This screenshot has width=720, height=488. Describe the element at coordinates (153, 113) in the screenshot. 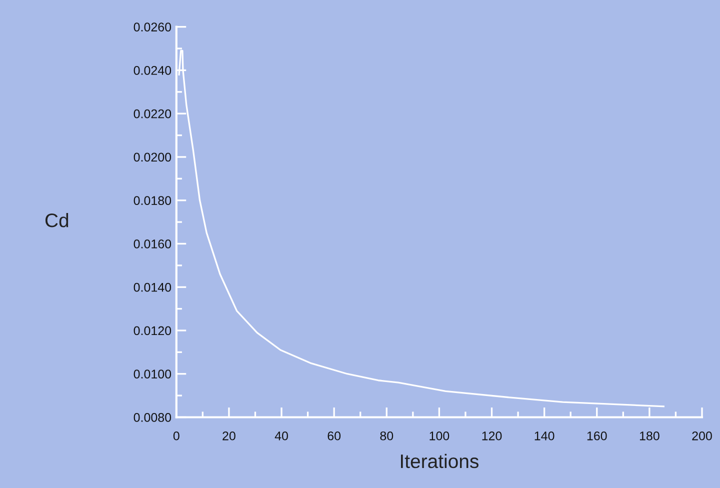

I see `y-tick-label: 0.0220` at that location.